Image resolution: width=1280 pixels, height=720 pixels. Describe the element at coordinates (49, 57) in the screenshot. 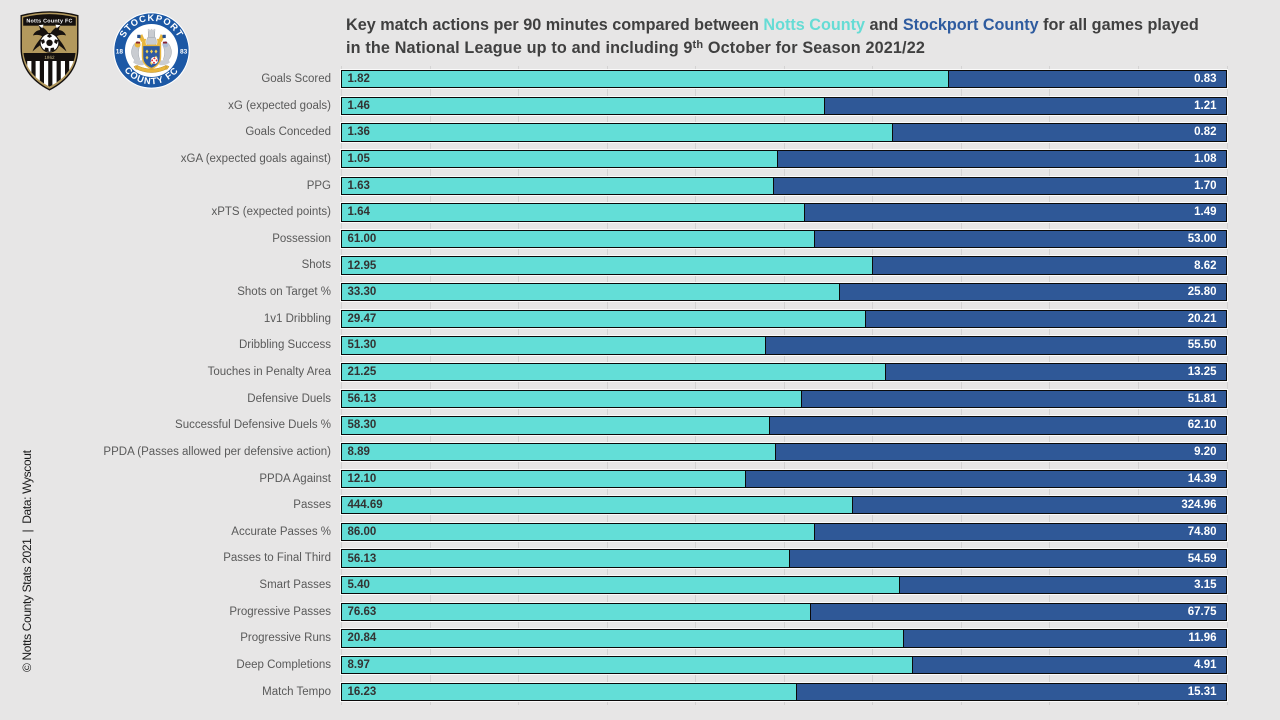

I see `svg-text: 1862` at that location.